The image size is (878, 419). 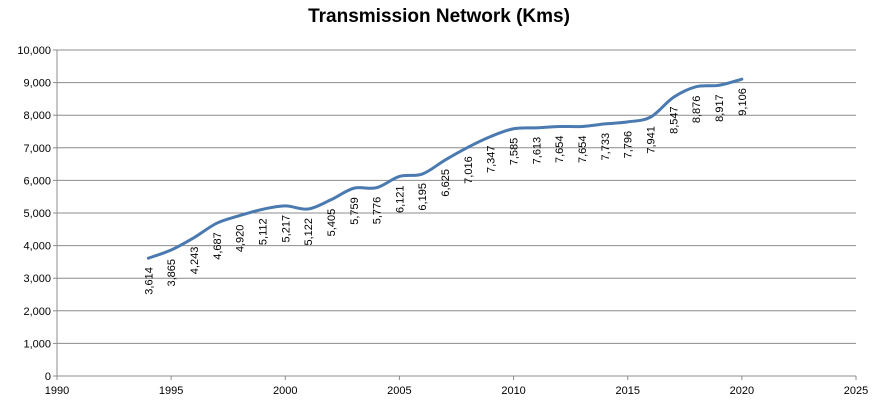 What do you see at coordinates (34, 51) in the screenshot?
I see `y-tick-label: 10,000` at bounding box center [34, 51].